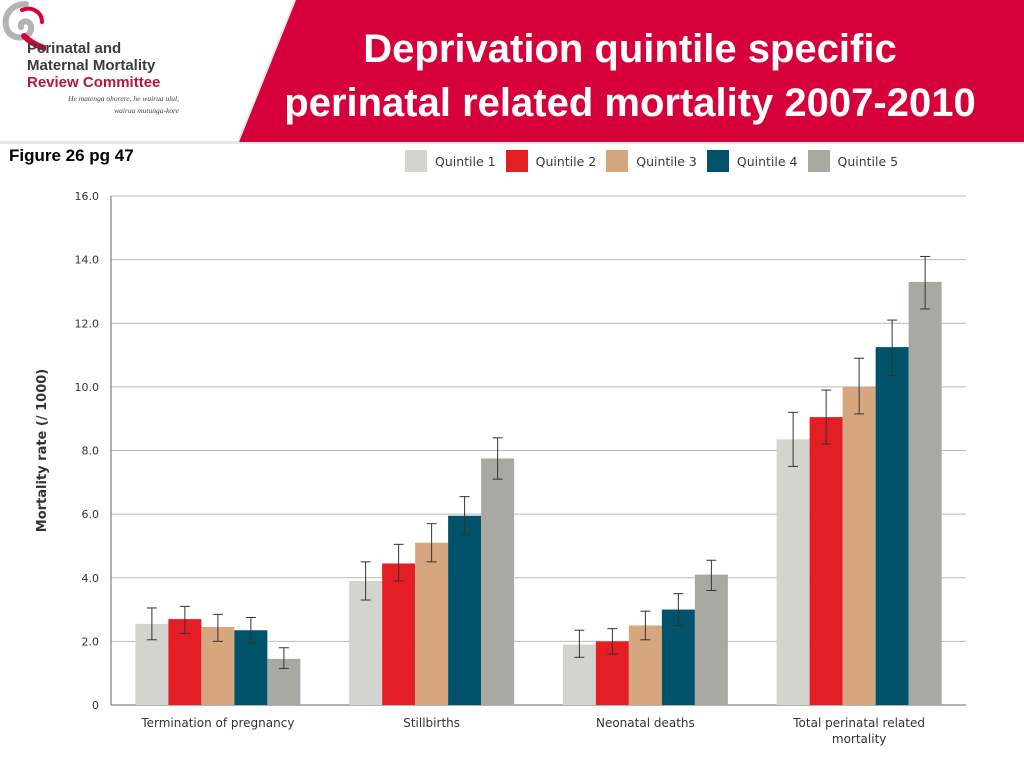 This screenshot has width=1024, height=768. Describe the element at coordinates (87, 323) in the screenshot. I see `y-tick-label: 12.0` at that location.